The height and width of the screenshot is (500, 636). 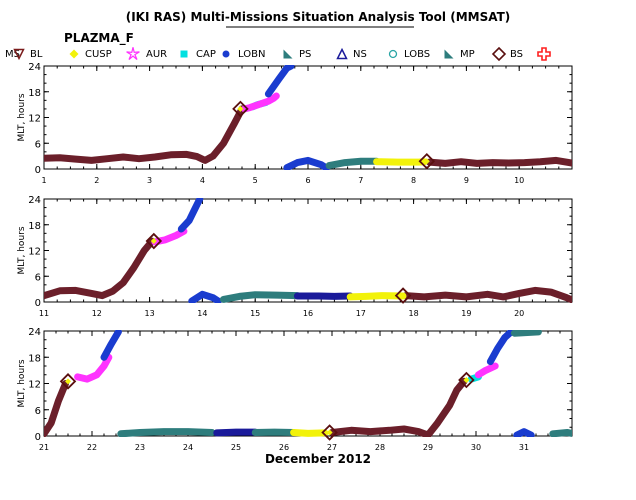 I want to click on x-tick-label: 24, so click(x=188, y=447).